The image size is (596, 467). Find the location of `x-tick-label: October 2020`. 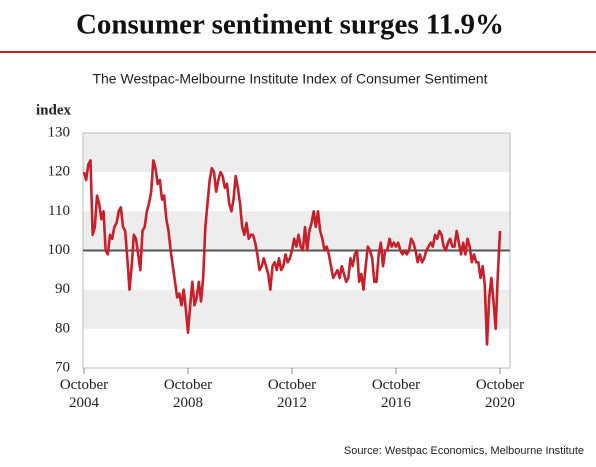

x-tick-label: October 2020 is located at coordinates (500, 394).